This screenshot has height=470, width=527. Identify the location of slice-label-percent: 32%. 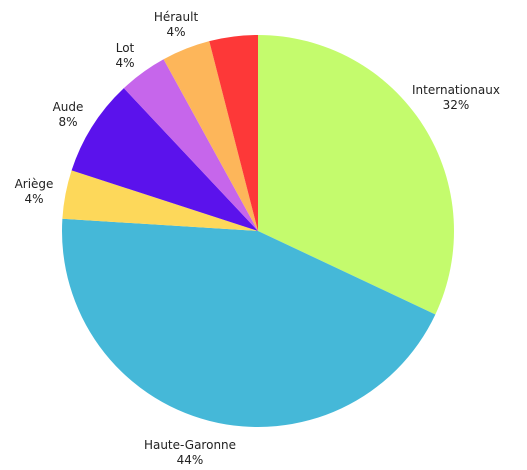
(456, 105).